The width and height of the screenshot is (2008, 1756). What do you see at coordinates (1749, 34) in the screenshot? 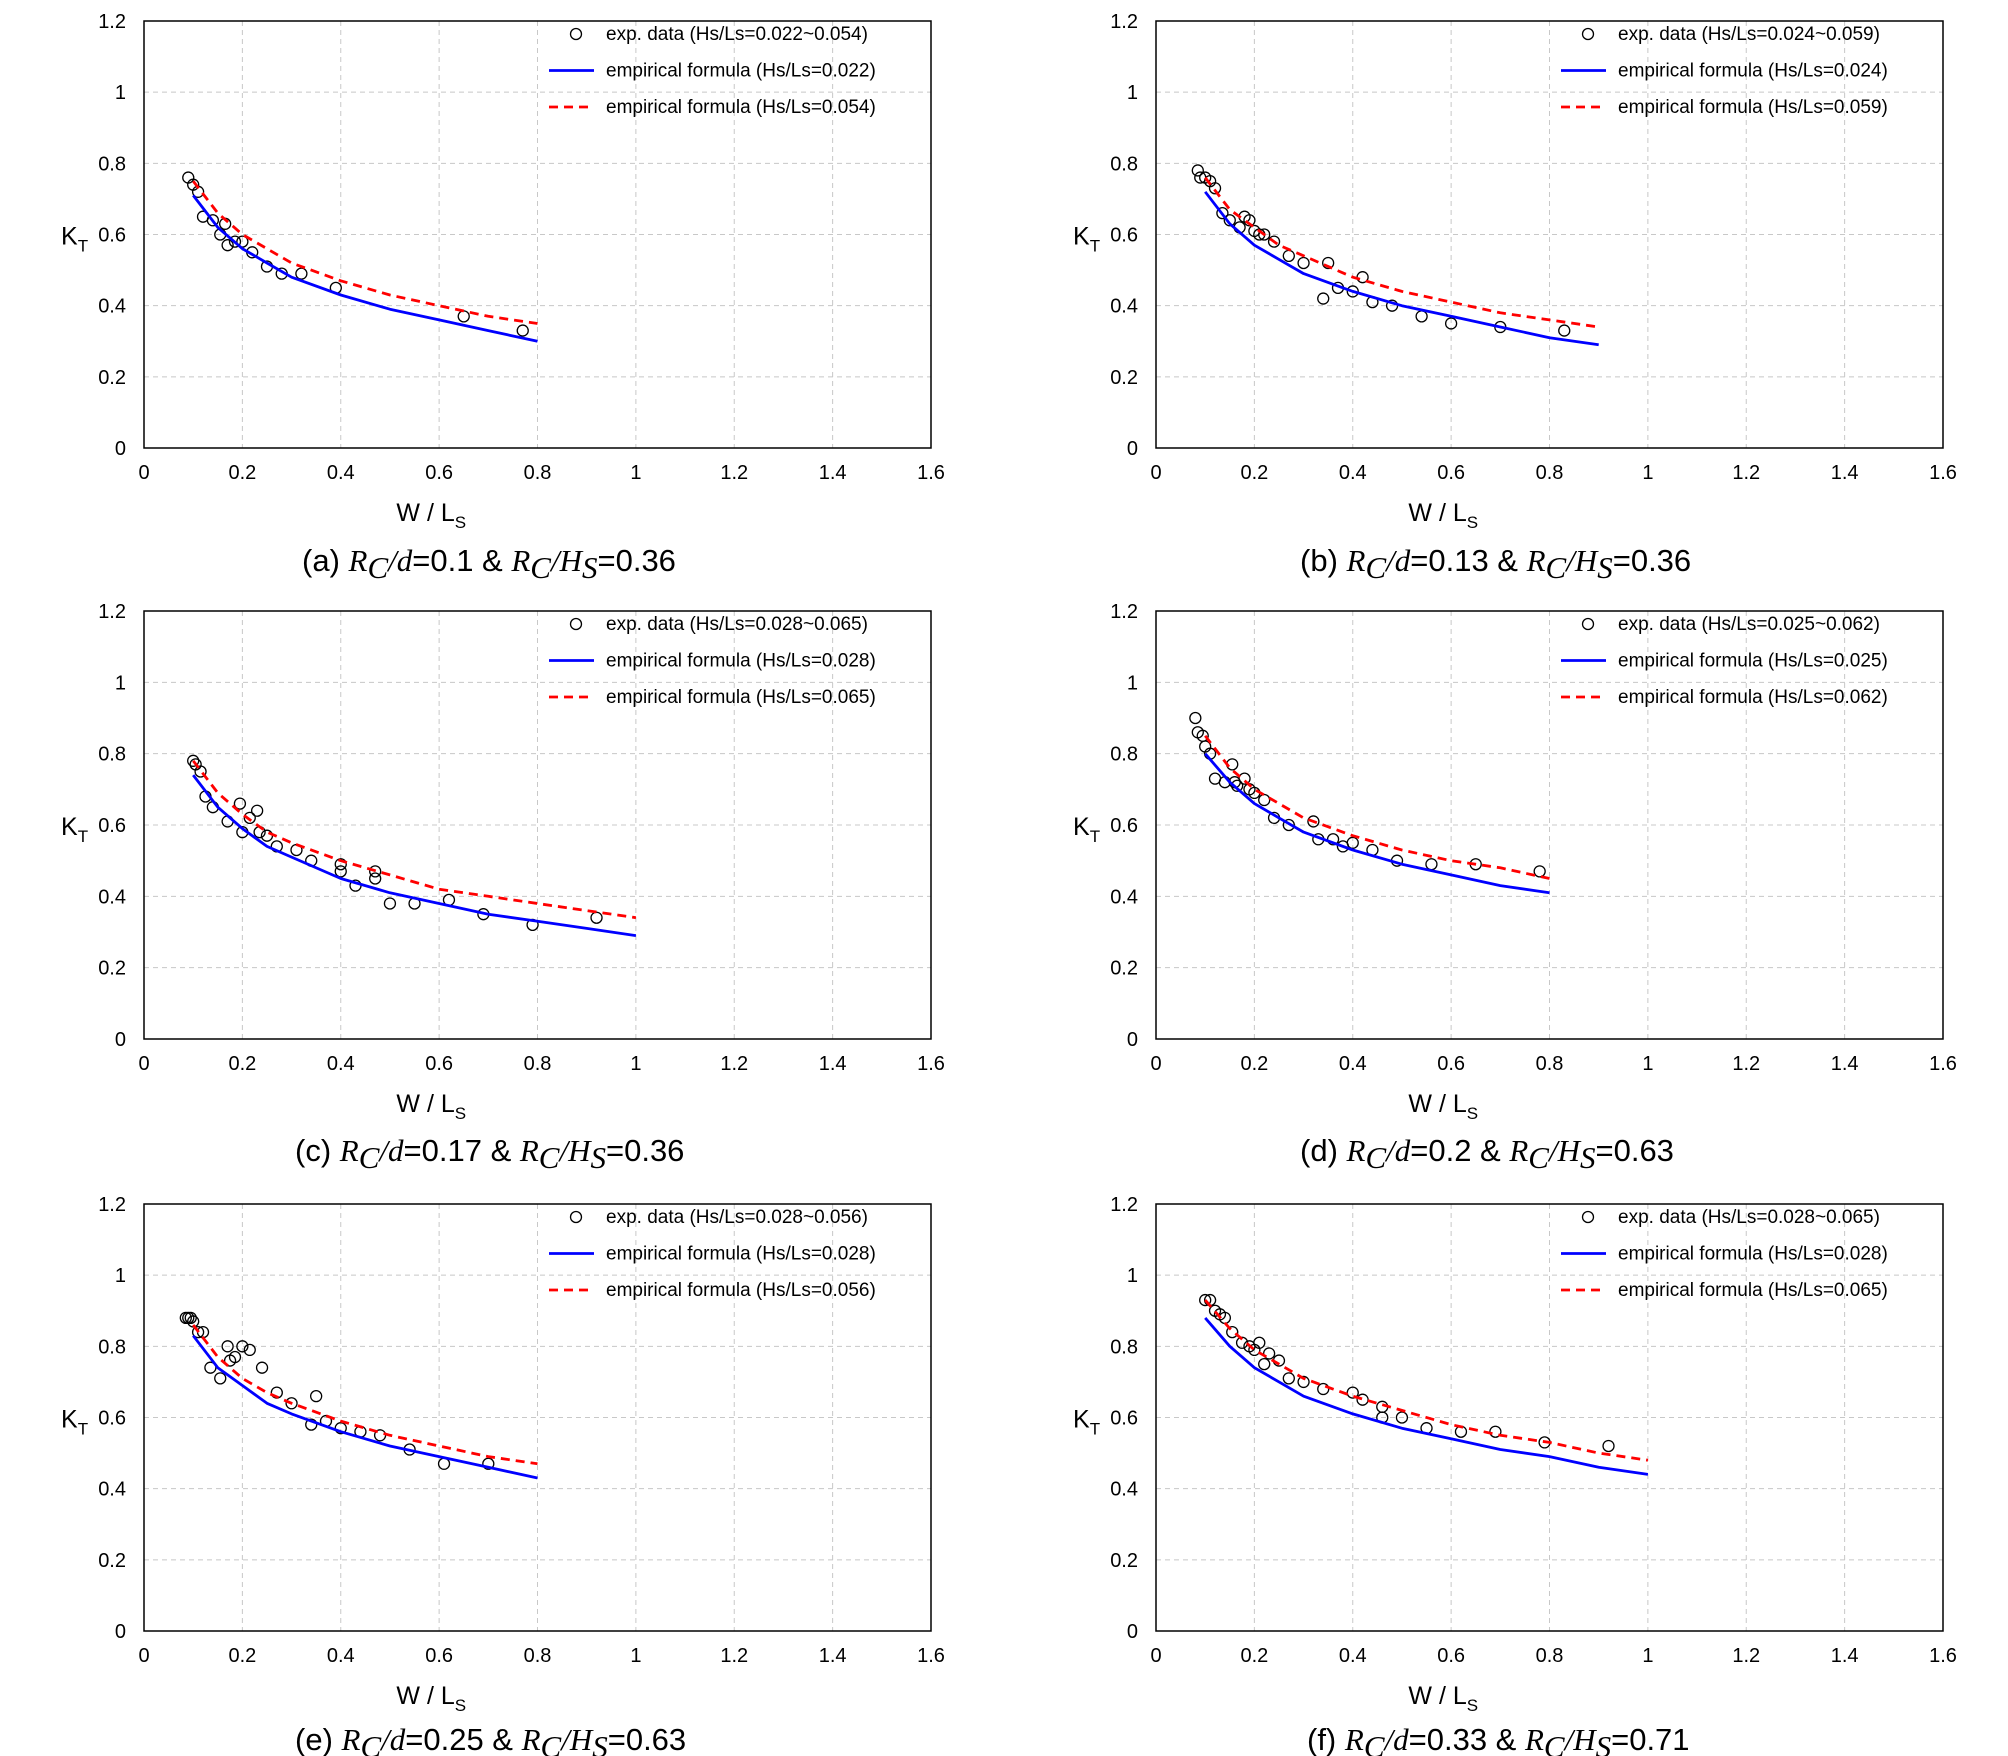
I see `legend-label: exp. data (Hs/Ls=0.024~0.059)` at bounding box center [1749, 34].